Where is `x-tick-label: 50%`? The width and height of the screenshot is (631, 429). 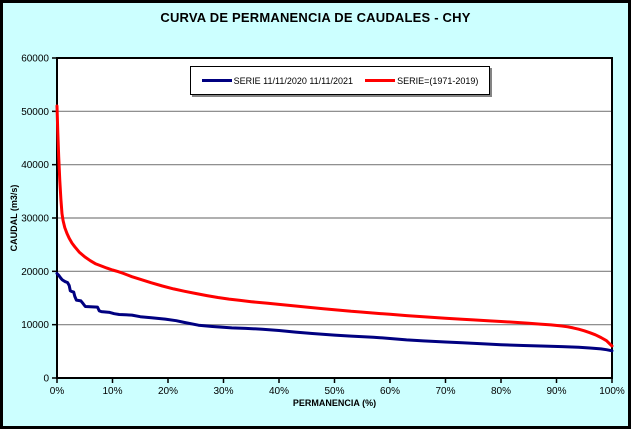 x-tick-label: 50% is located at coordinates (334, 391).